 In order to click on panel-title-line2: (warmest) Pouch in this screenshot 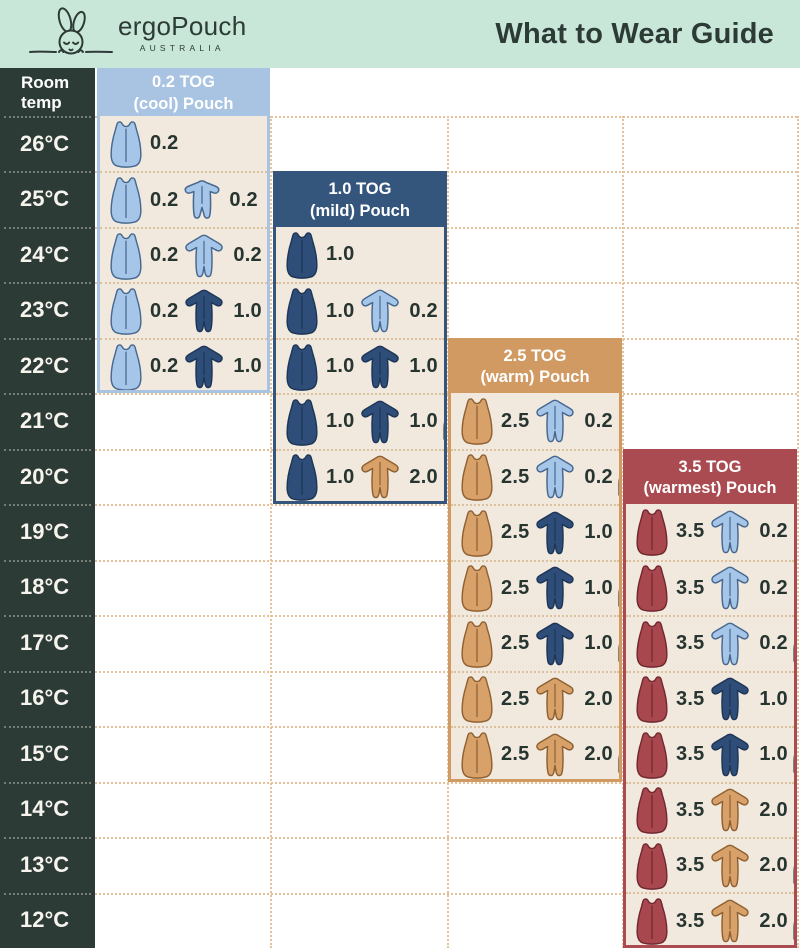, I will do `click(710, 488)`.